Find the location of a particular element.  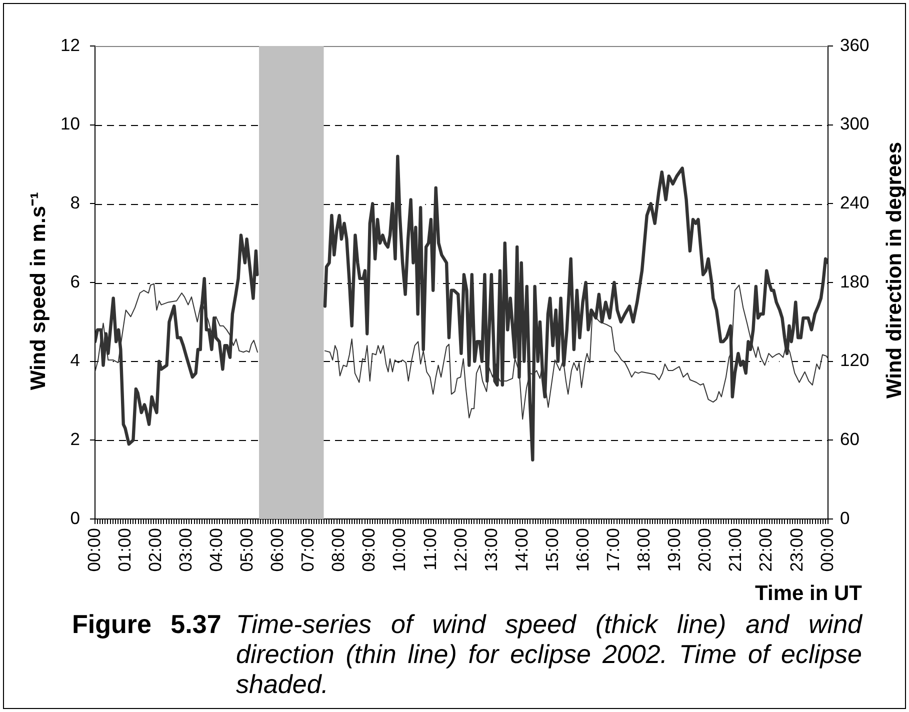

y-tick-label: 4 is located at coordinates (75, 360).